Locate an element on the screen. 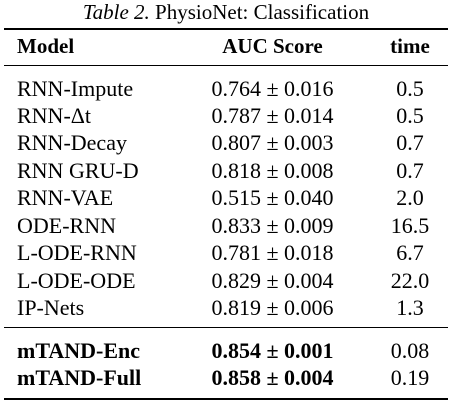  table-row: RNN-Decay 0.807 ± 0.003 0.7 is located at coordinates (226, 142).